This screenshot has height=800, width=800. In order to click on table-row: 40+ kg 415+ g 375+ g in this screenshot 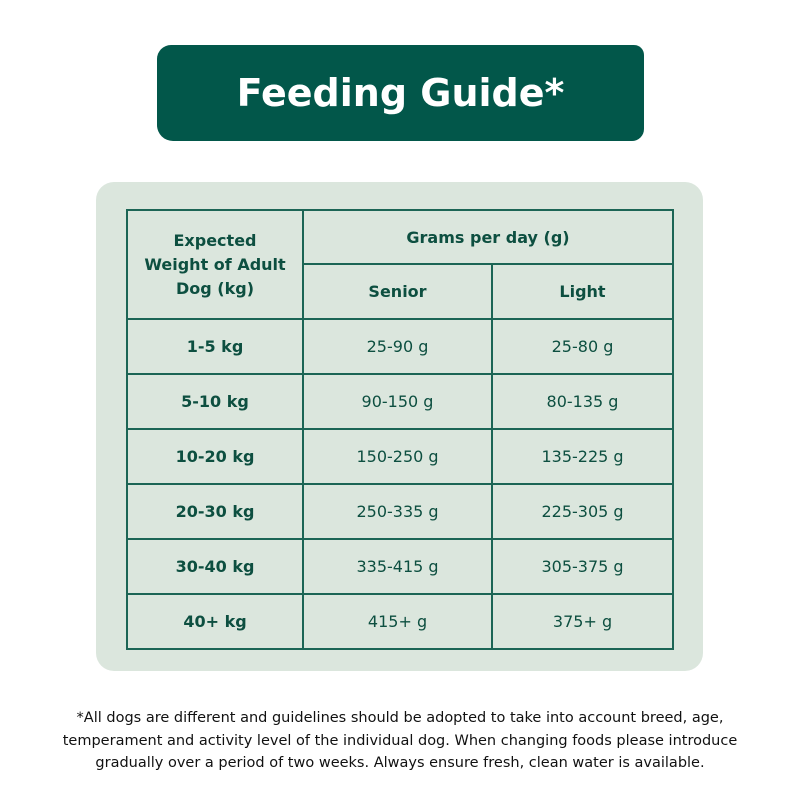, I will do `click(400, 621)`.